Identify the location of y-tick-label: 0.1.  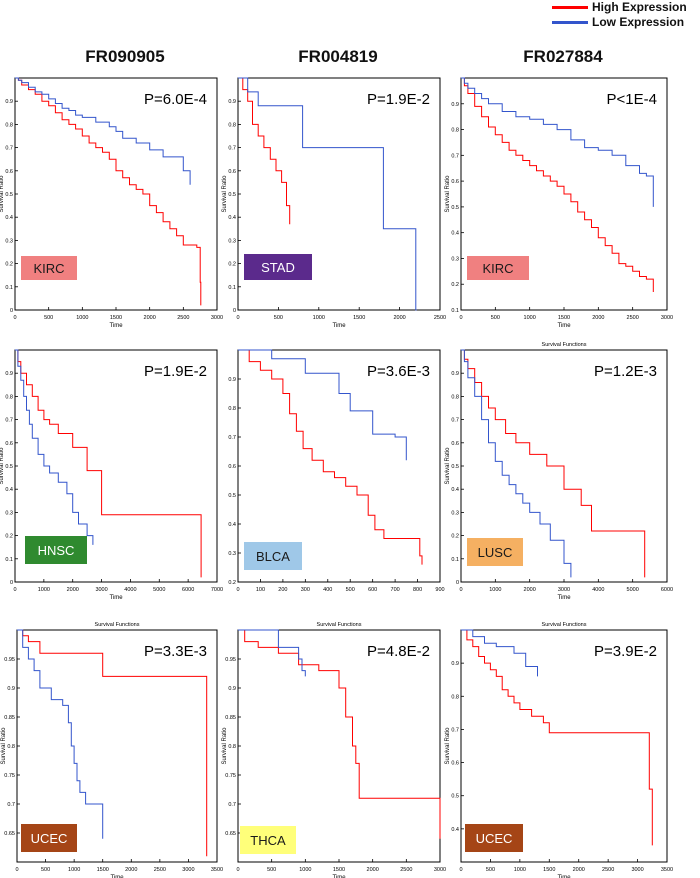
(455, 560).